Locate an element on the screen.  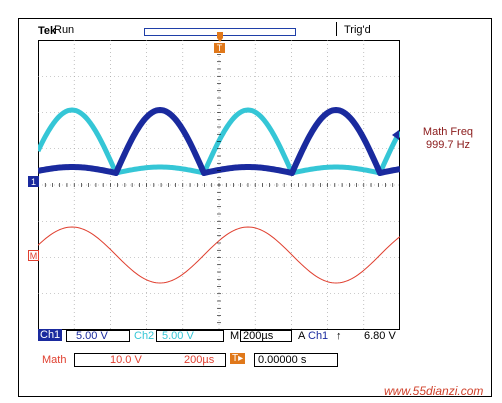
ch2-label: Ch2 is located at coordinates (144, 336).